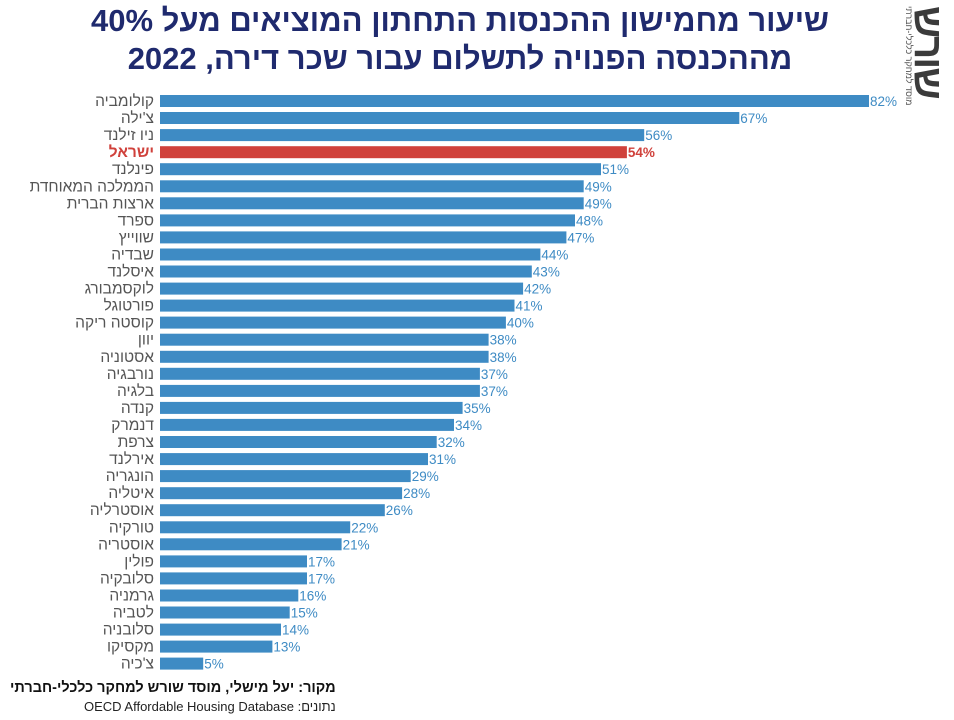 The image size is (954, 720). What do you see at coordinates (130, 476) in the screenshot?
I see `category-label-22: הונגריה` at bounding box center [130, 476].